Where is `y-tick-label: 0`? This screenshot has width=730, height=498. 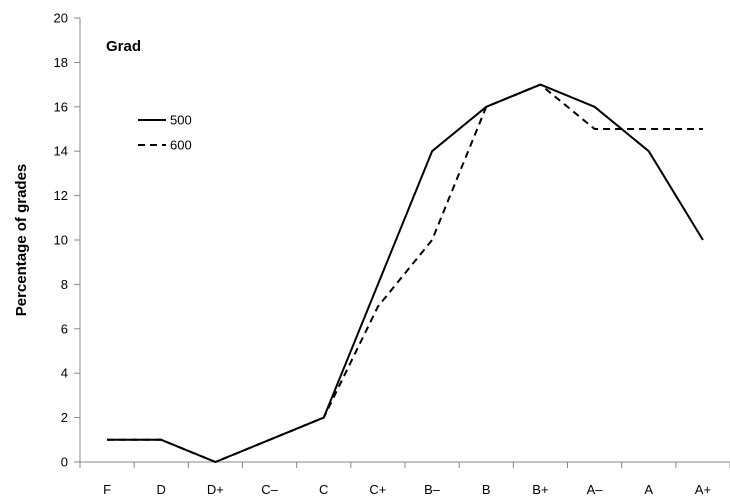 y-tick-label: 0 is located at coordinates (64, 462).